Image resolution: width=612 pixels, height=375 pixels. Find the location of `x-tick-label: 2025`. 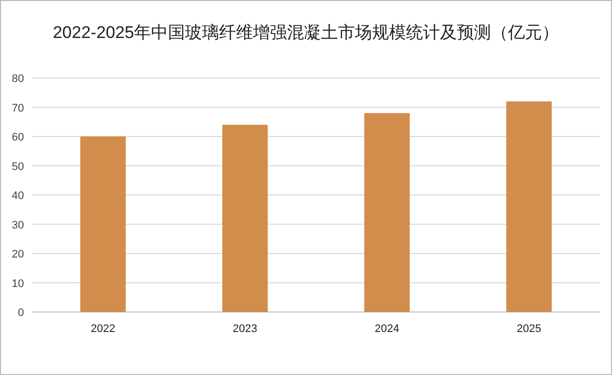

x-tick-label: 2025 is located at coordinates (529, 329).